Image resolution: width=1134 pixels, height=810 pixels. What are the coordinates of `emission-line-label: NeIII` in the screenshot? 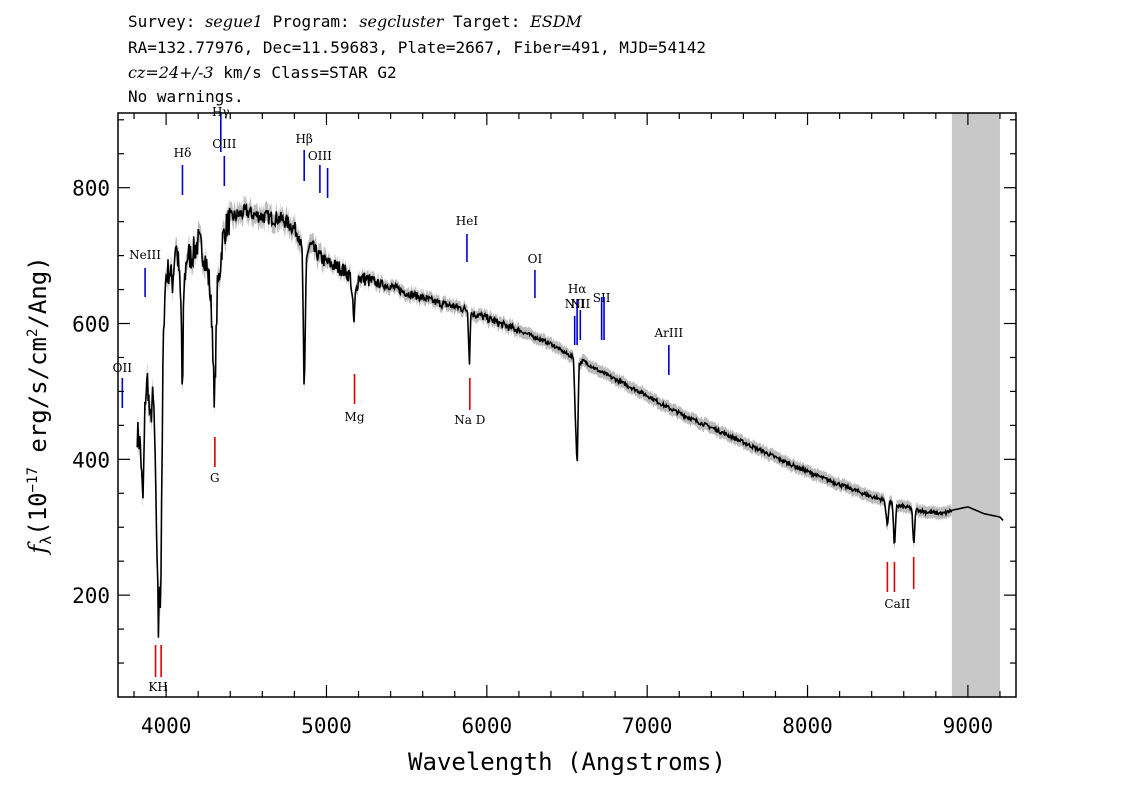 It's located at (145, 255).